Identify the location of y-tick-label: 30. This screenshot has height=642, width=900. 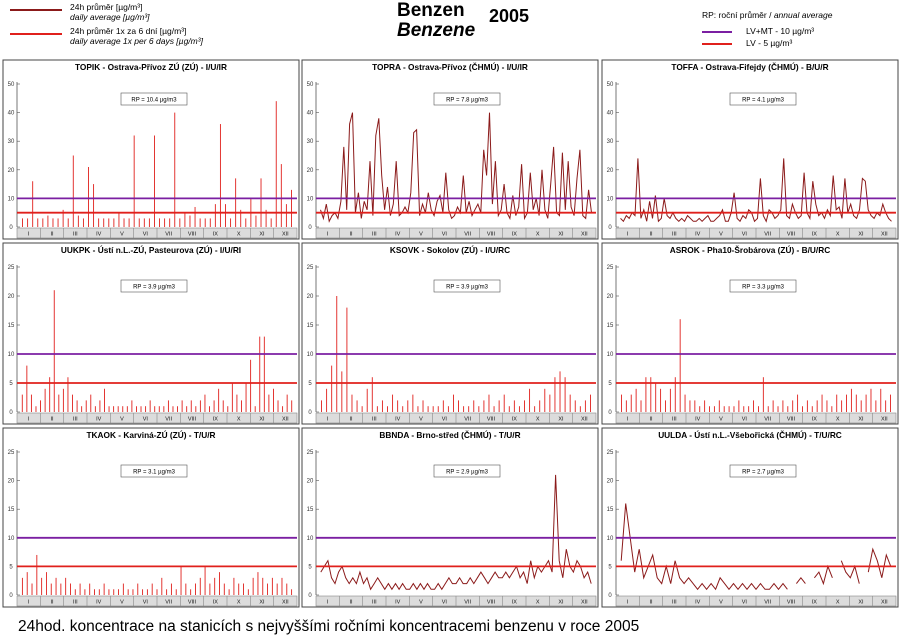
(610, 142).